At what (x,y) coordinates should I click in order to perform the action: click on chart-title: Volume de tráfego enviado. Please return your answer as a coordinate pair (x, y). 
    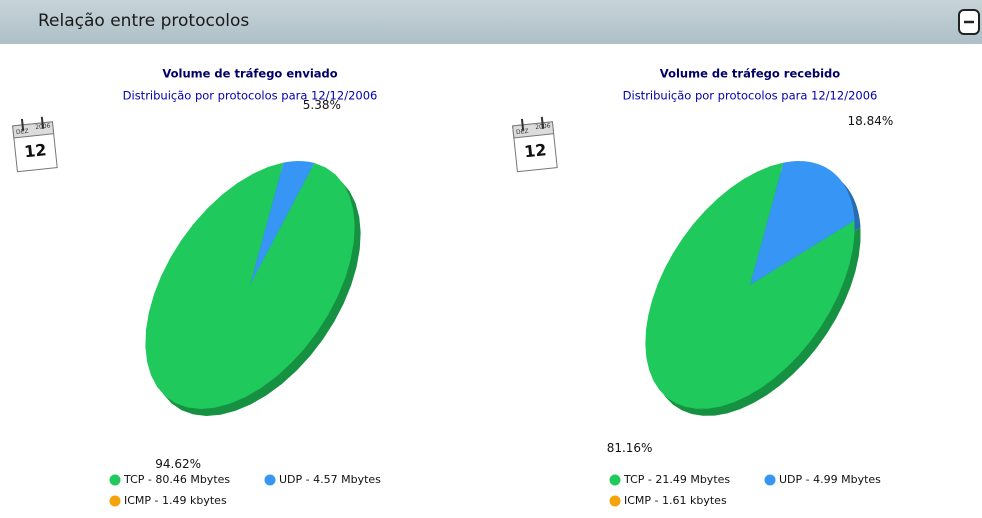
    Looking at the image, I should click on (249, 74).